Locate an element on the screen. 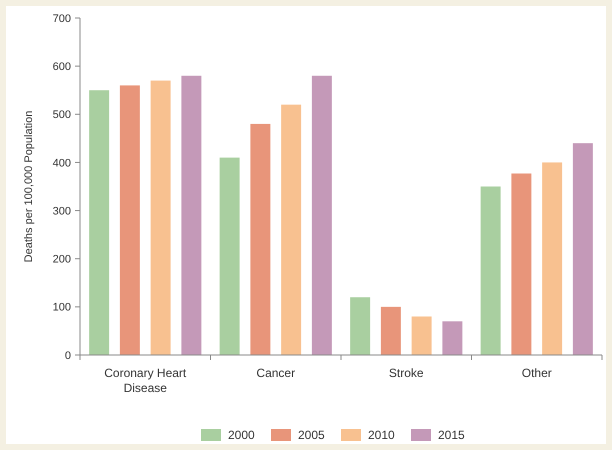  legend-label: 2005 is located at coordinates (312, 435).